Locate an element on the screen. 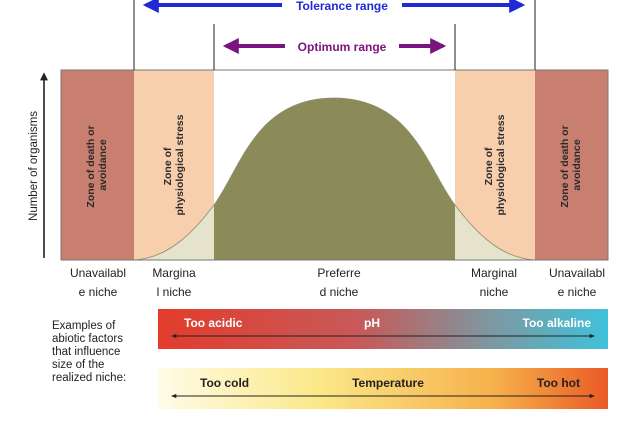 The image size is (619, 421). optimum-range-label: Optimum range is located at coordinates (342, 47).